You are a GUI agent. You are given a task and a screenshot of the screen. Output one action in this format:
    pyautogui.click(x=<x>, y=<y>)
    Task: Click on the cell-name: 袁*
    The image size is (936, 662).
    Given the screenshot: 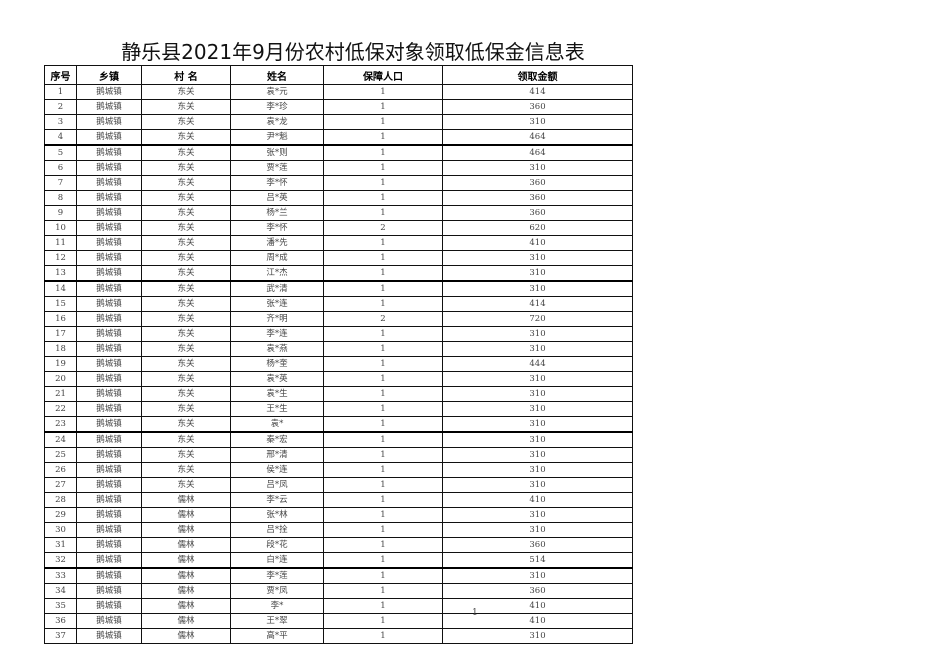 What is the action you would take?
    pyautogui.click(x=277, y=424)
    